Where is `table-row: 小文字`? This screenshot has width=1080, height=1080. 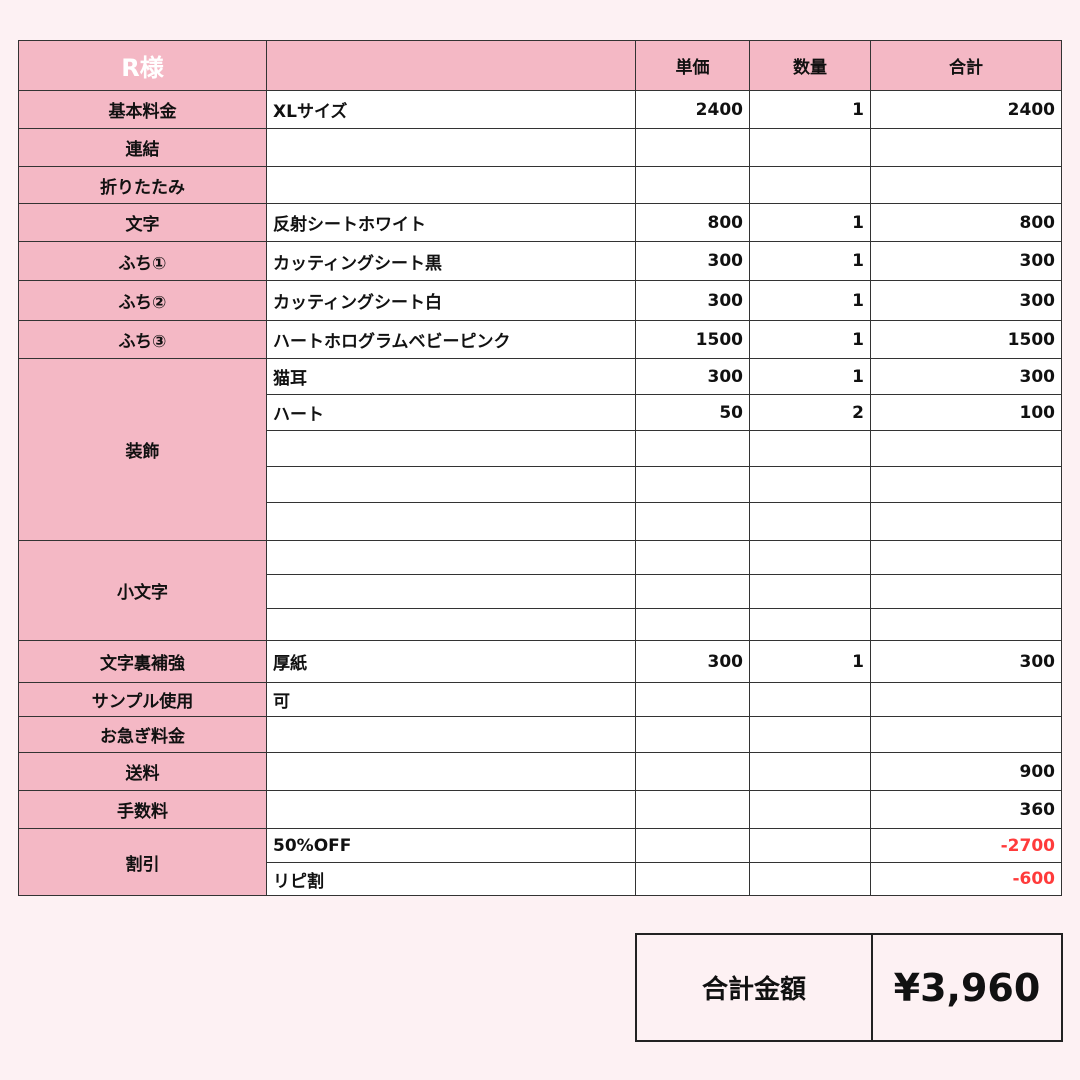 table-row: 小文字 is located at coordinates (540, 590).